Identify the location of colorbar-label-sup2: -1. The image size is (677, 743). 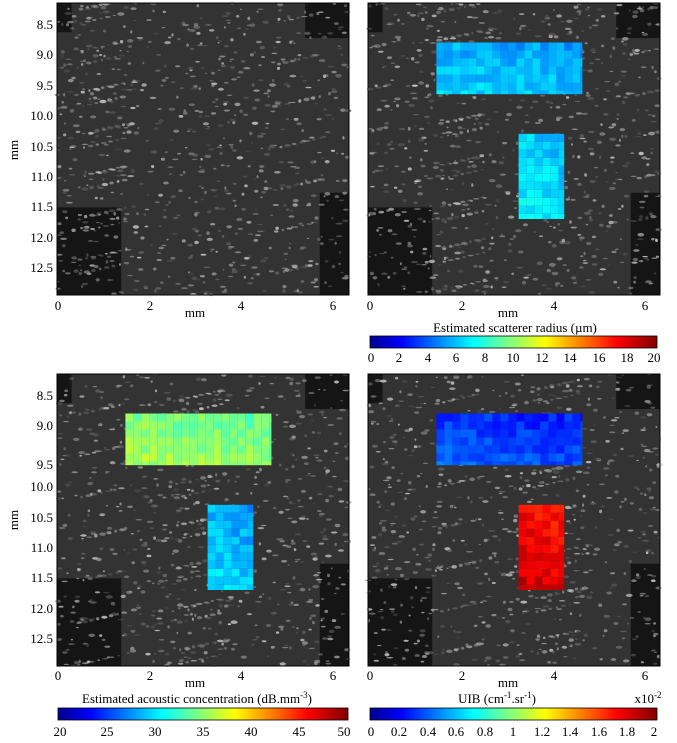
(528, 695).